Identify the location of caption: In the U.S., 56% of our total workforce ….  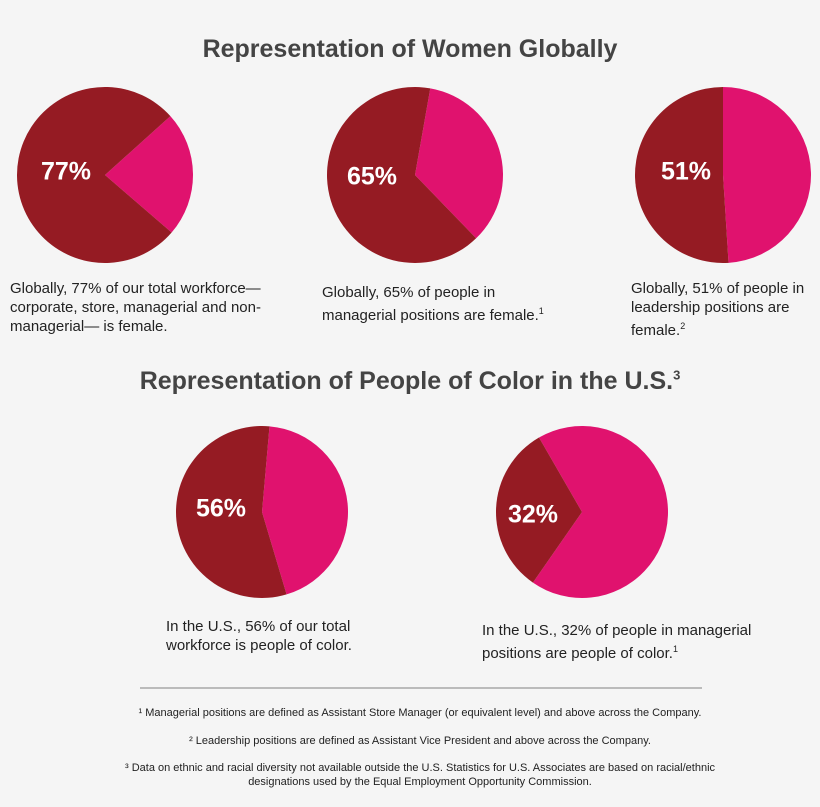
(271, 636).